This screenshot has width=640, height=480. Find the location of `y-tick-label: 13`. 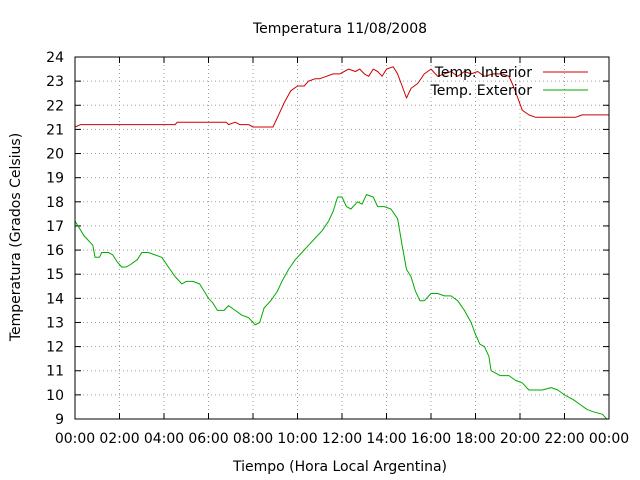

y-tick-label: 13 is located at coordinates (55, 323).